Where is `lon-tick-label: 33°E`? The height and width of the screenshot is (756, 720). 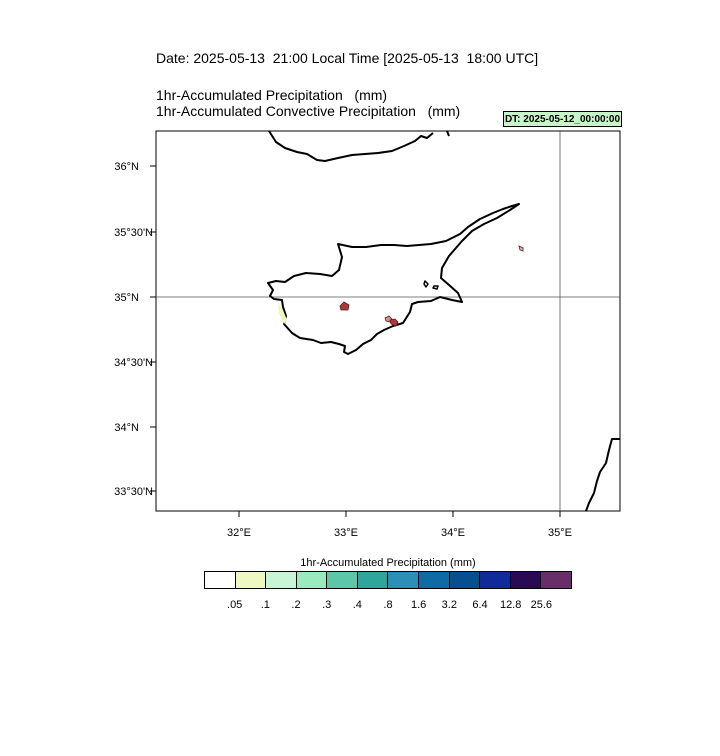 lon-tick-label: 33°E is located at coordinates (346, 533).